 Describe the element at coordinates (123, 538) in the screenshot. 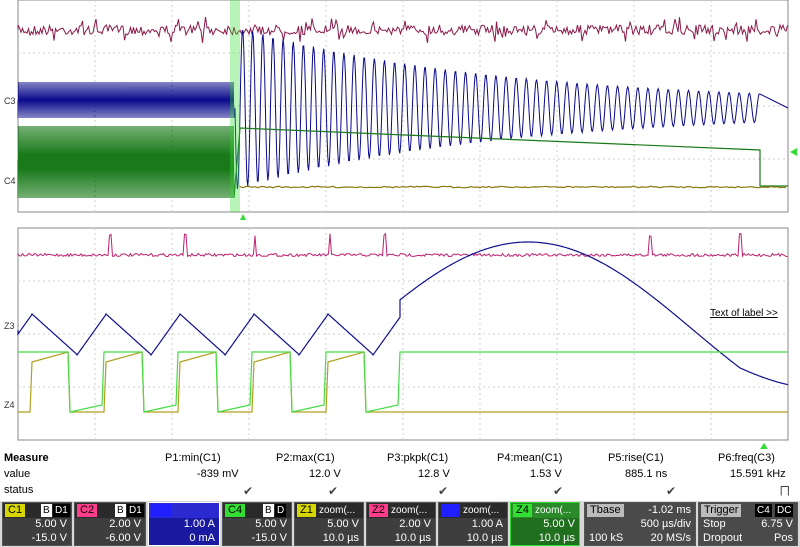

I see `channel-c2-offset: -6.00 V` at that location.